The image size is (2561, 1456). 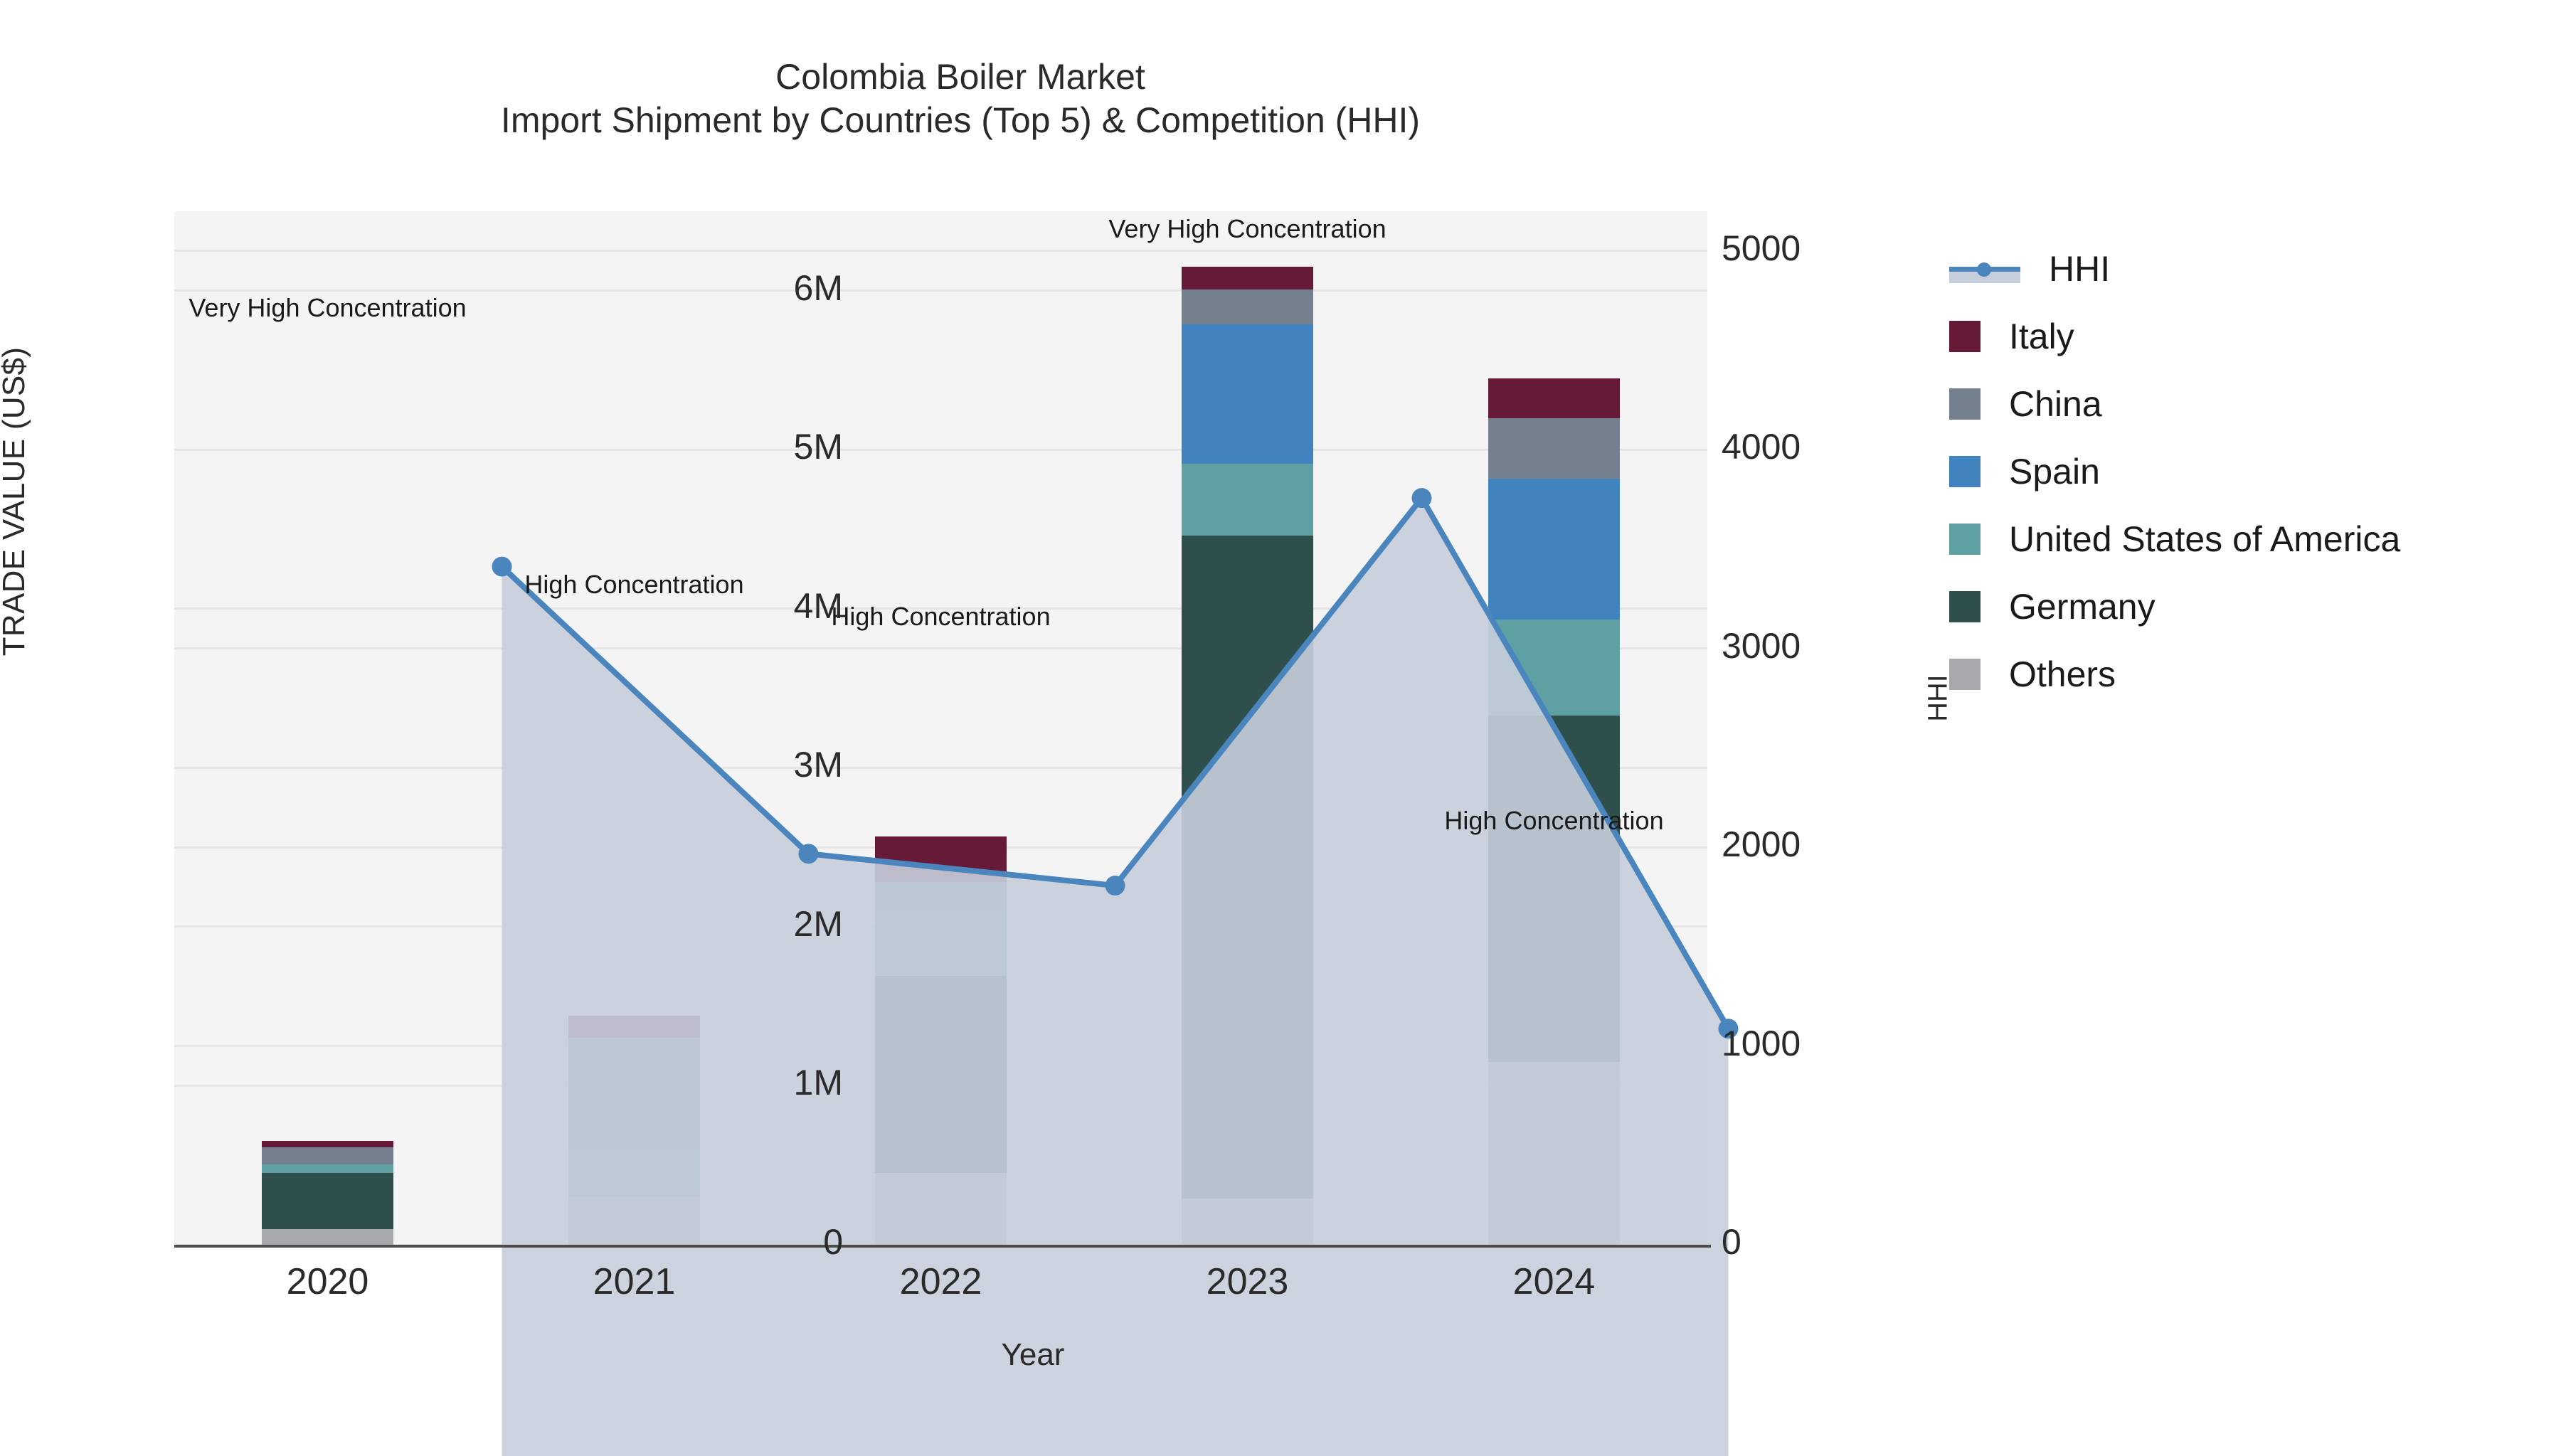 I want to click on legend-label: Italy, so click(x=2041, y=336).